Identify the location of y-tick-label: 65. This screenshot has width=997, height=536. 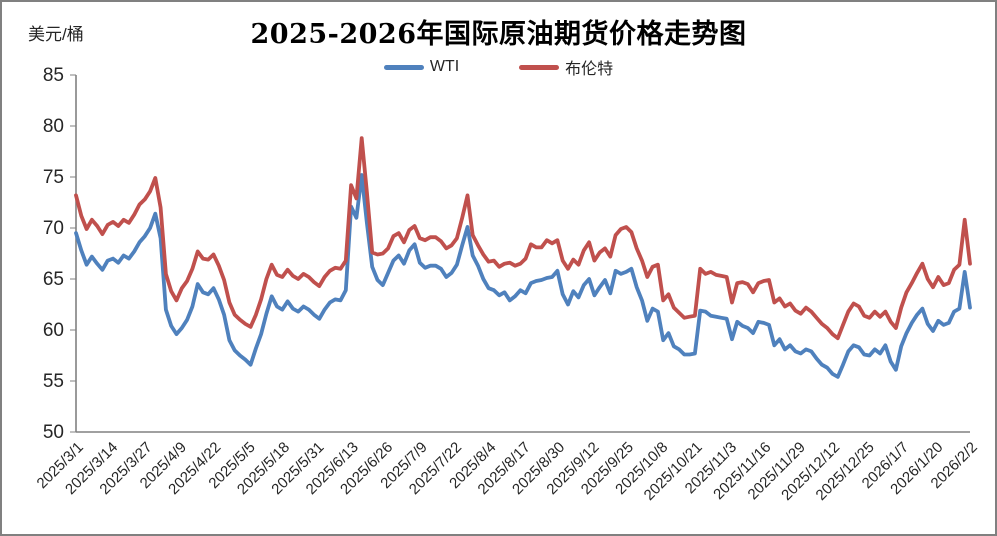
(53, 279).